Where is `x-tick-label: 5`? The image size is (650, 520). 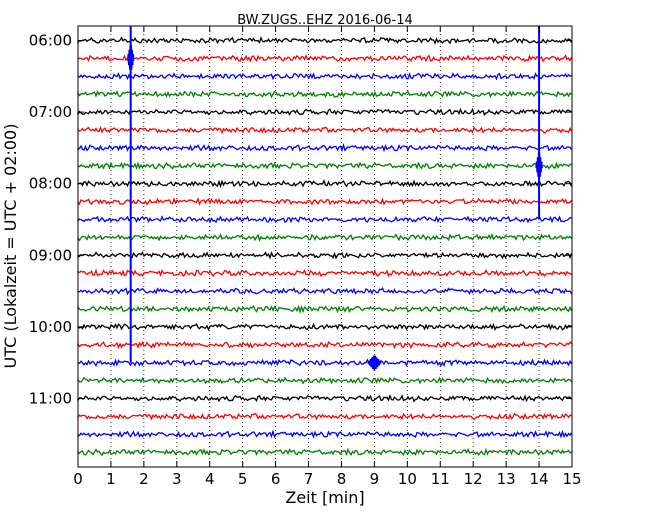 x-tick-label: 5 is located at coordinates (243, 479).